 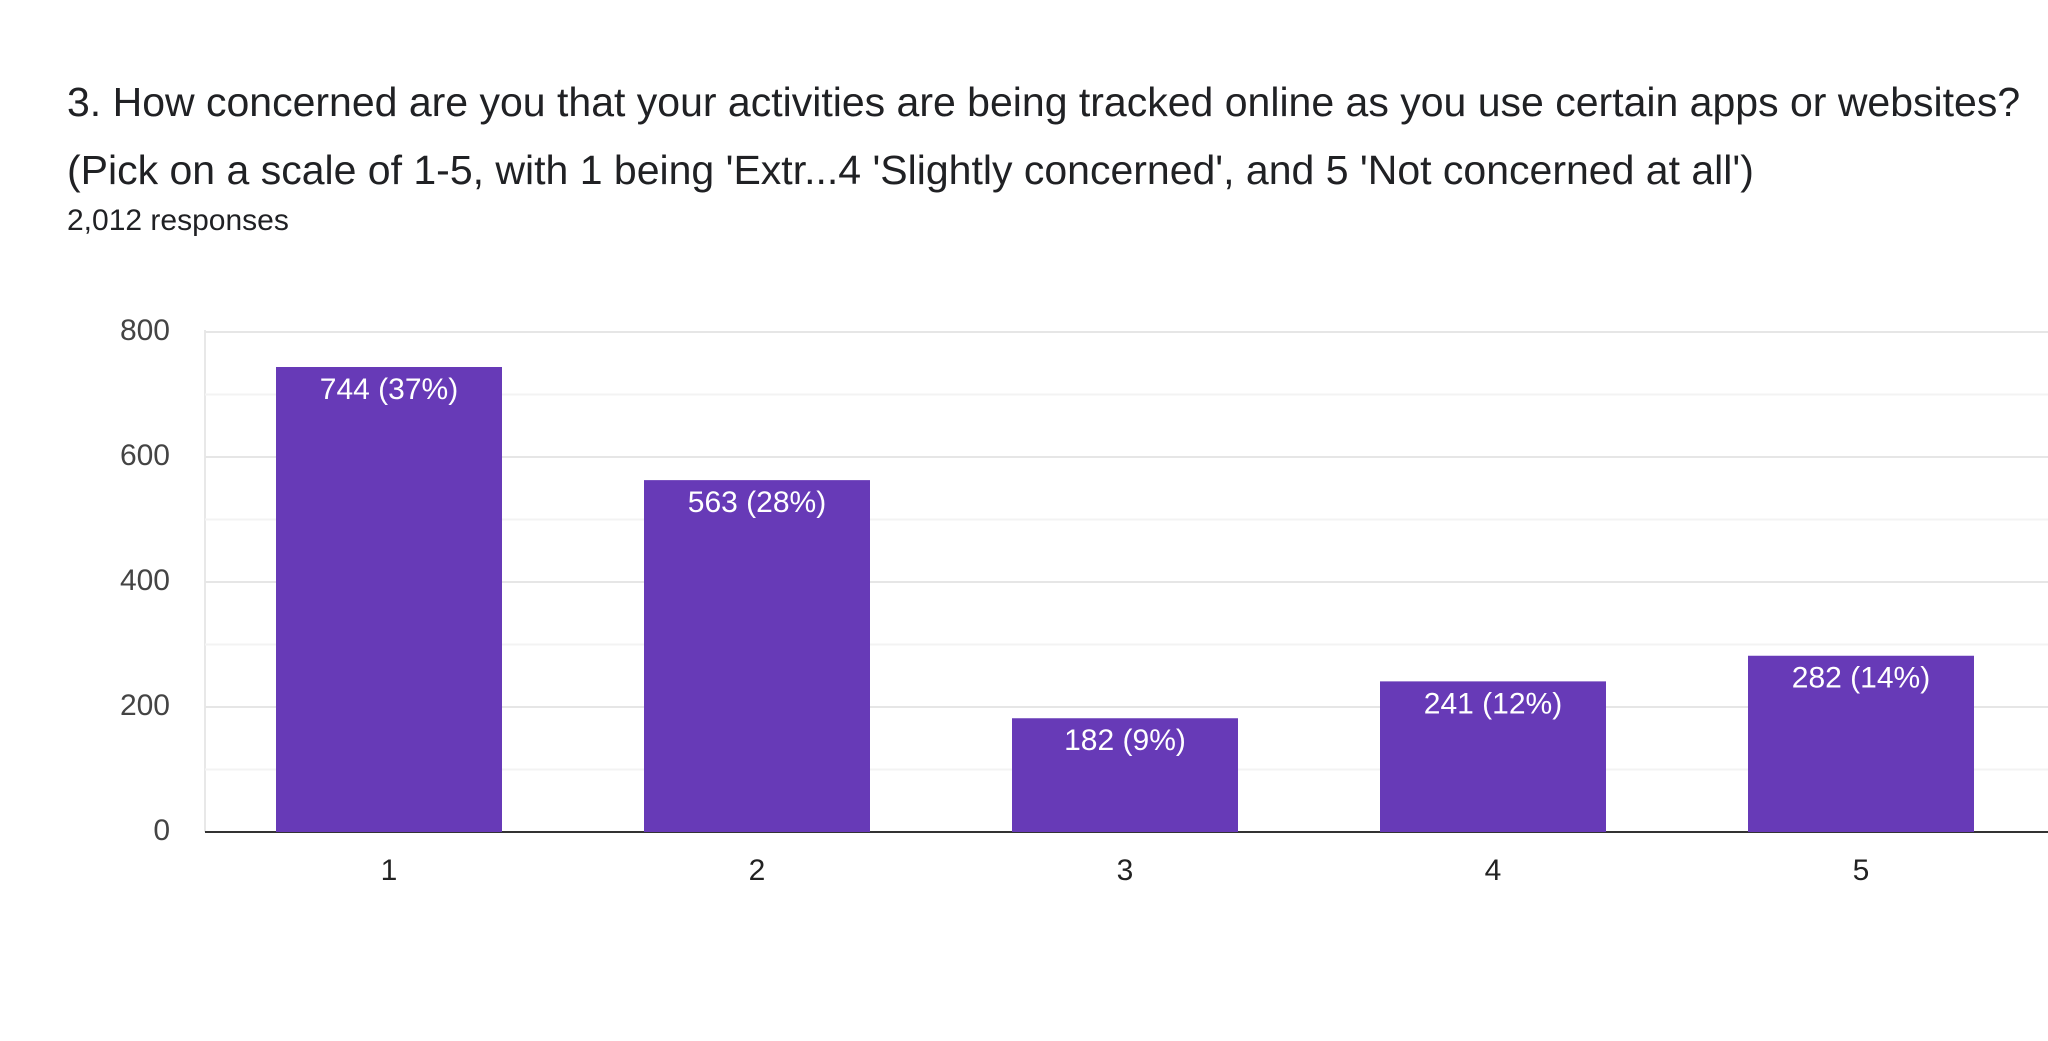 I want to click on value-label: 563 (28%), so click(x=757, y=502).